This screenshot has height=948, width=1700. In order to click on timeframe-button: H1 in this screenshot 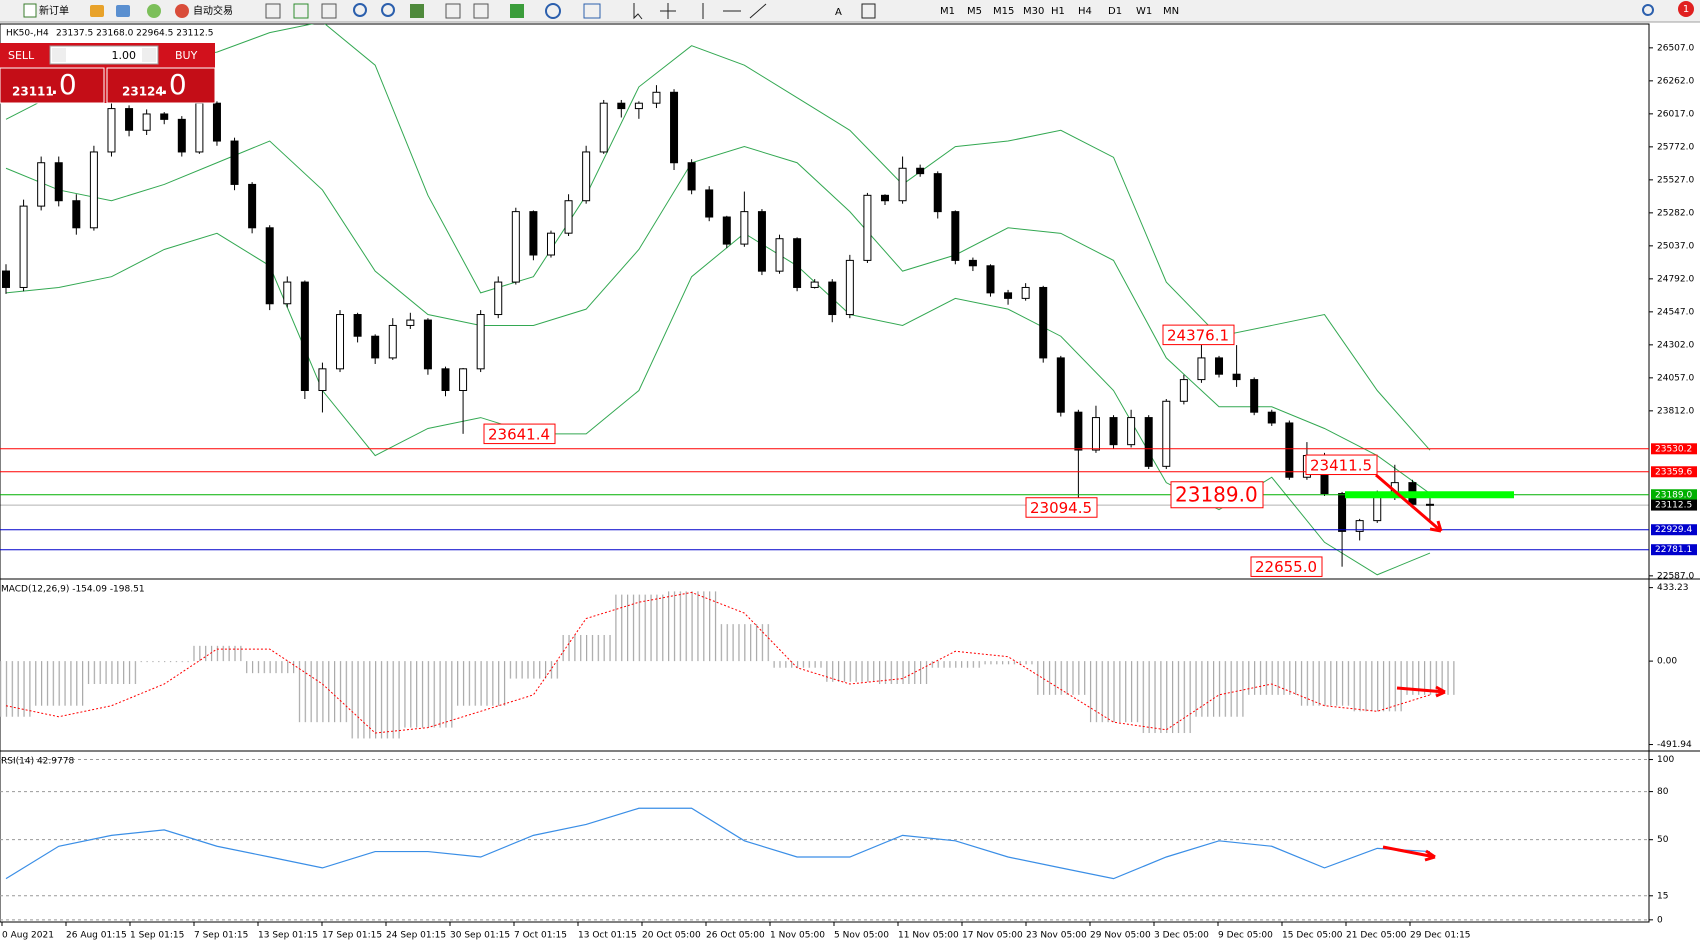, I will do `click(1058, 11)`.